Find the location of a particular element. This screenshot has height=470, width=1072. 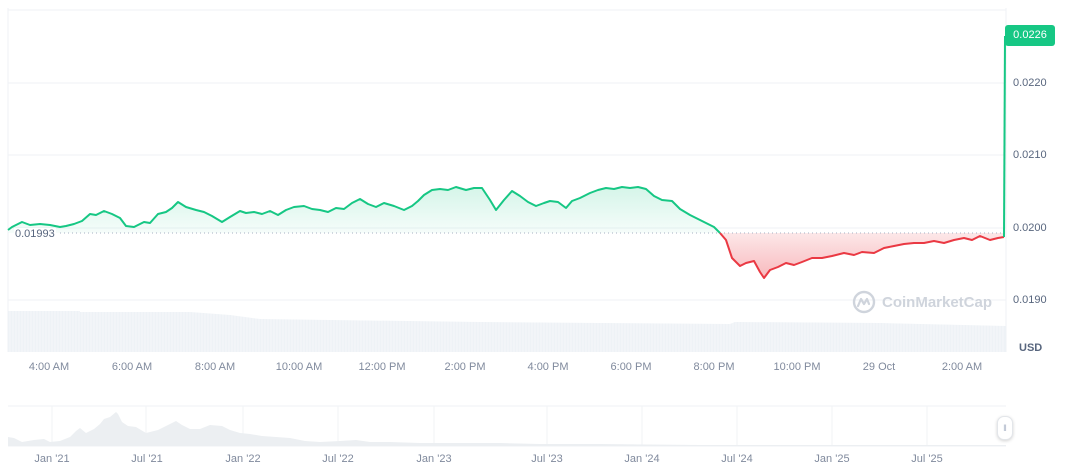

y-tick-0220: 0.0220 is located at coordinates (1030, 83).